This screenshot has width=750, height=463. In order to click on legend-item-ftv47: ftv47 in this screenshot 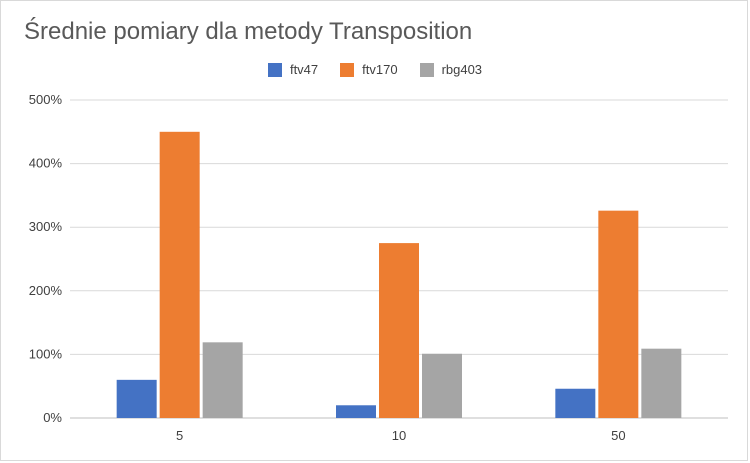, I will do `click(293, 69)`.